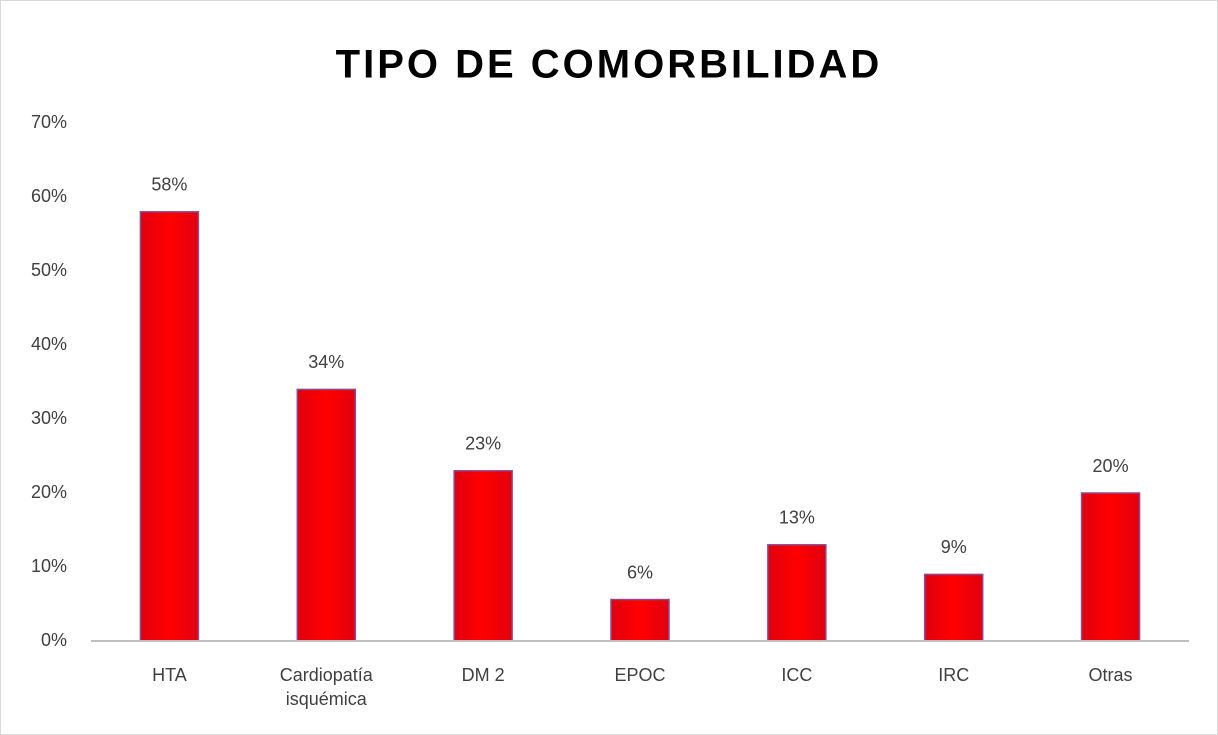  I want to click on data-label: 34%, so click(326, 362).